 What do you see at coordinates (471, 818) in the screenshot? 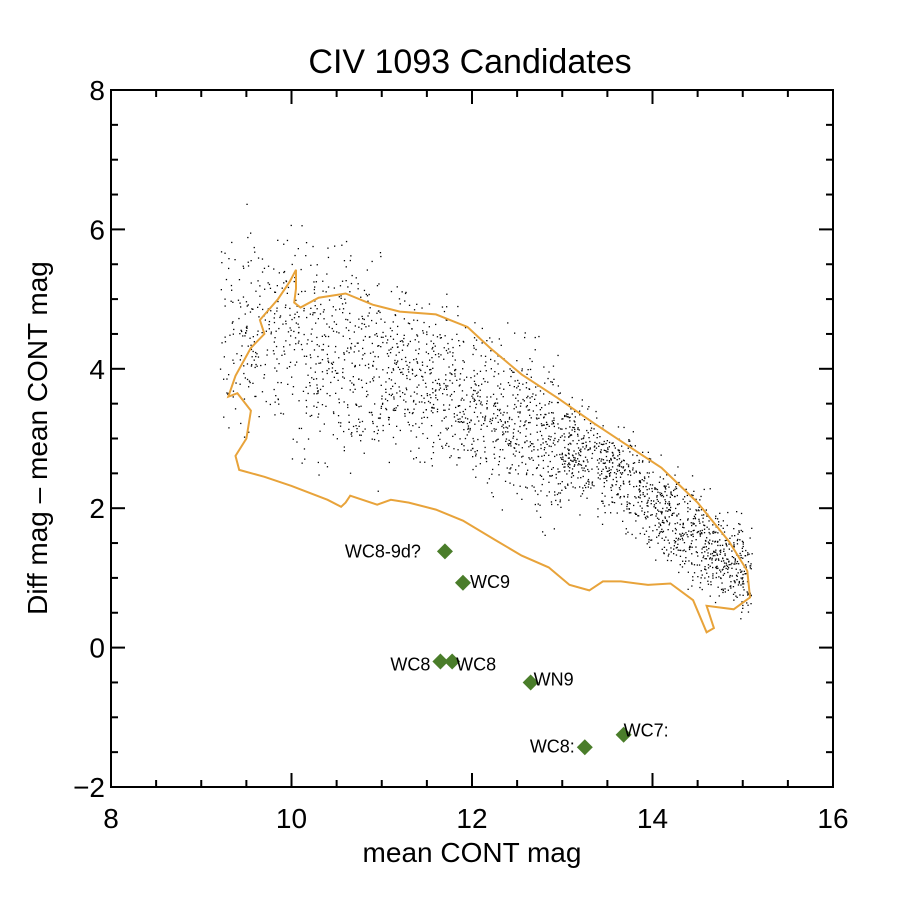
I see `x-tick-label: 12` at bounding box center [471, 818].